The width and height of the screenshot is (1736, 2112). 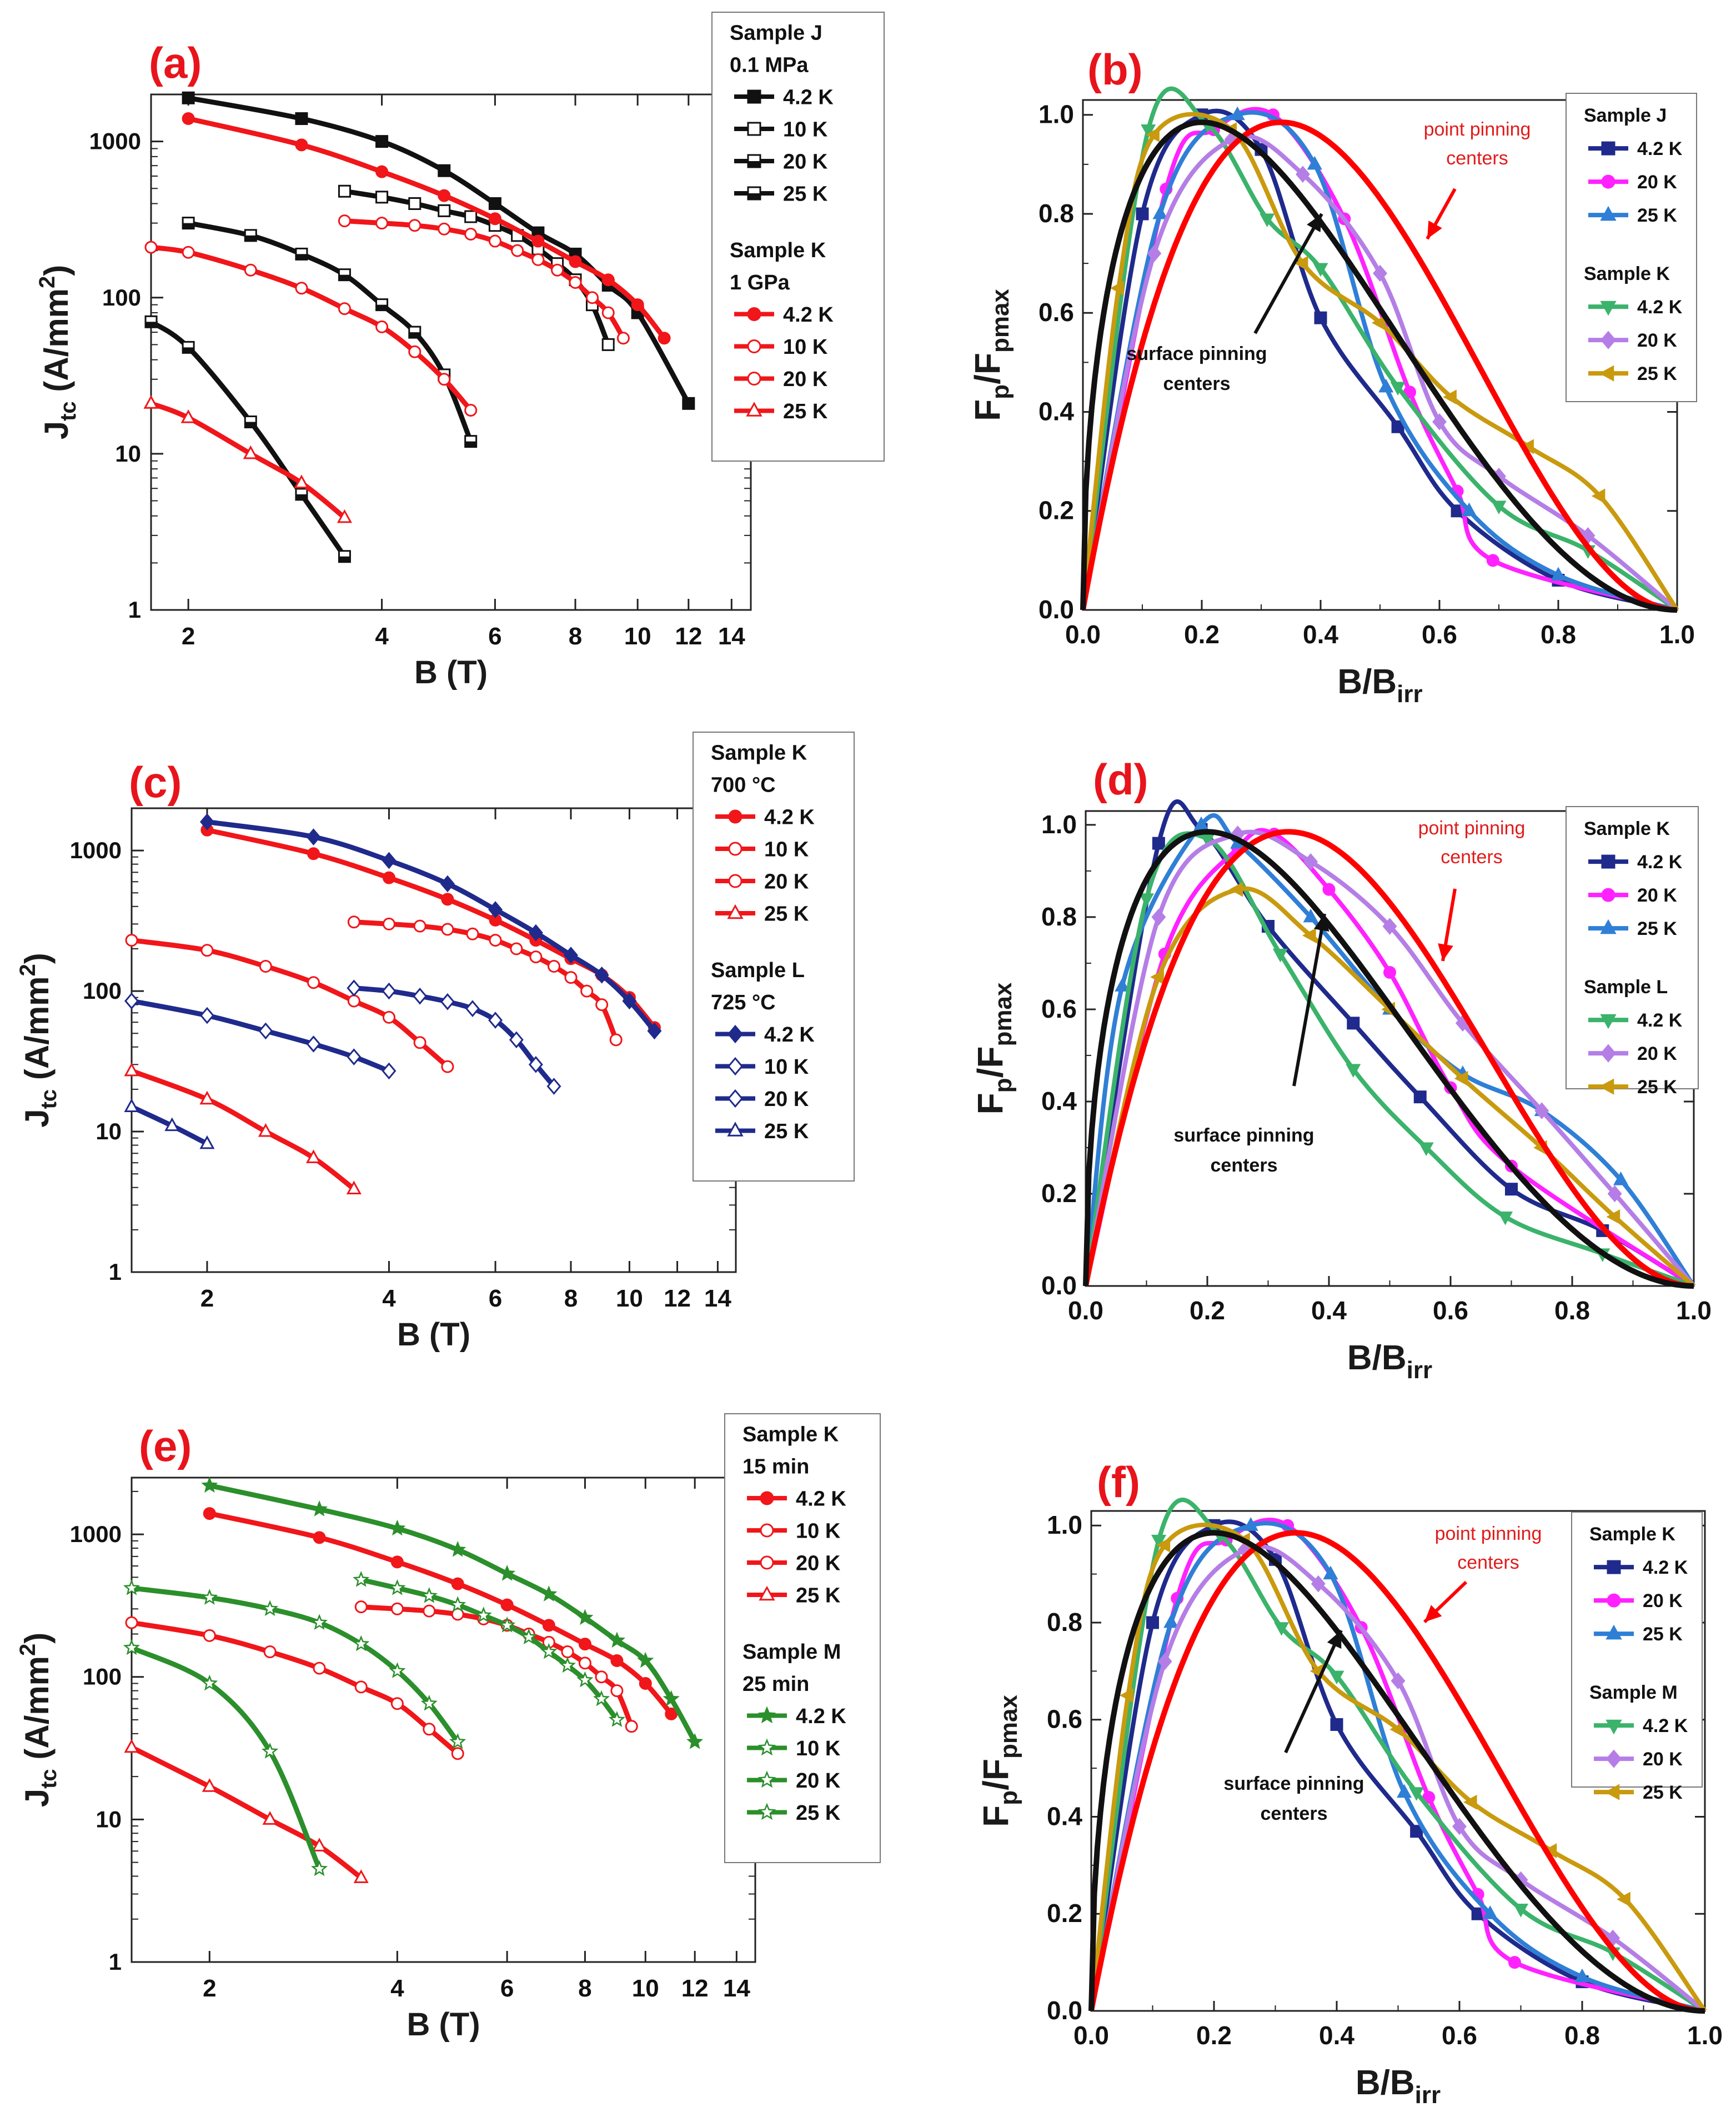 What do you see at coordinates (1059, 825) in the screenshot?
I see `y-tick-label: 1.0` at bounding box center [1059, 825].